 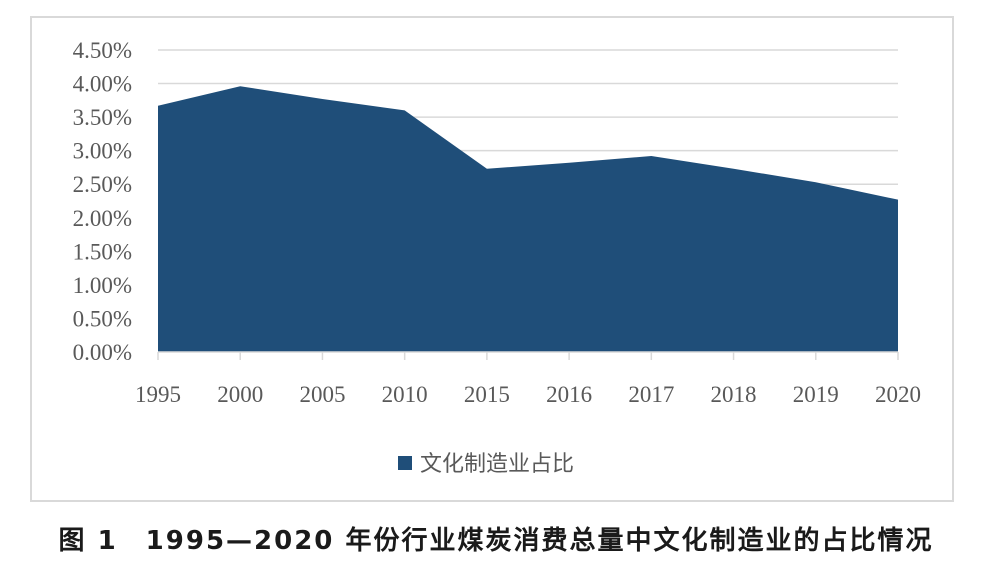 What do you see at coordinates (405, 463) in the screenshot?
I see `legend-swatch` at bounding box center [405, 463].